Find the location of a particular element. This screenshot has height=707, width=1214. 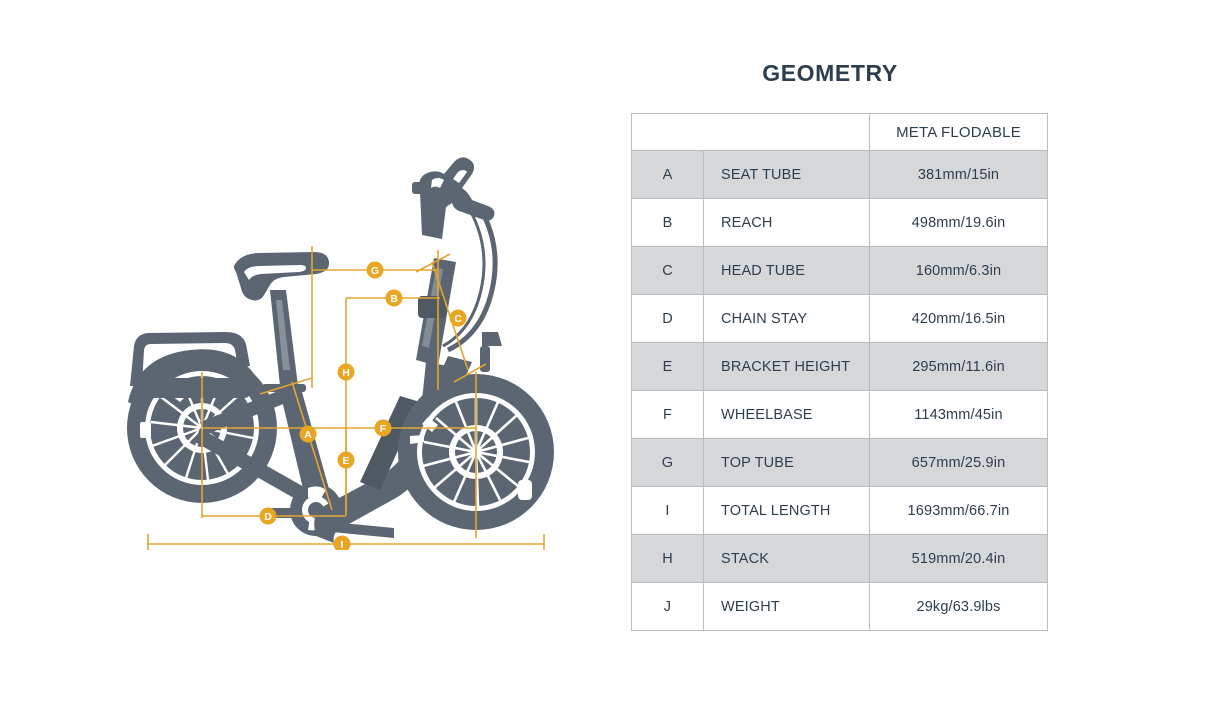

front-spokes is located at coordinates (476, 452).